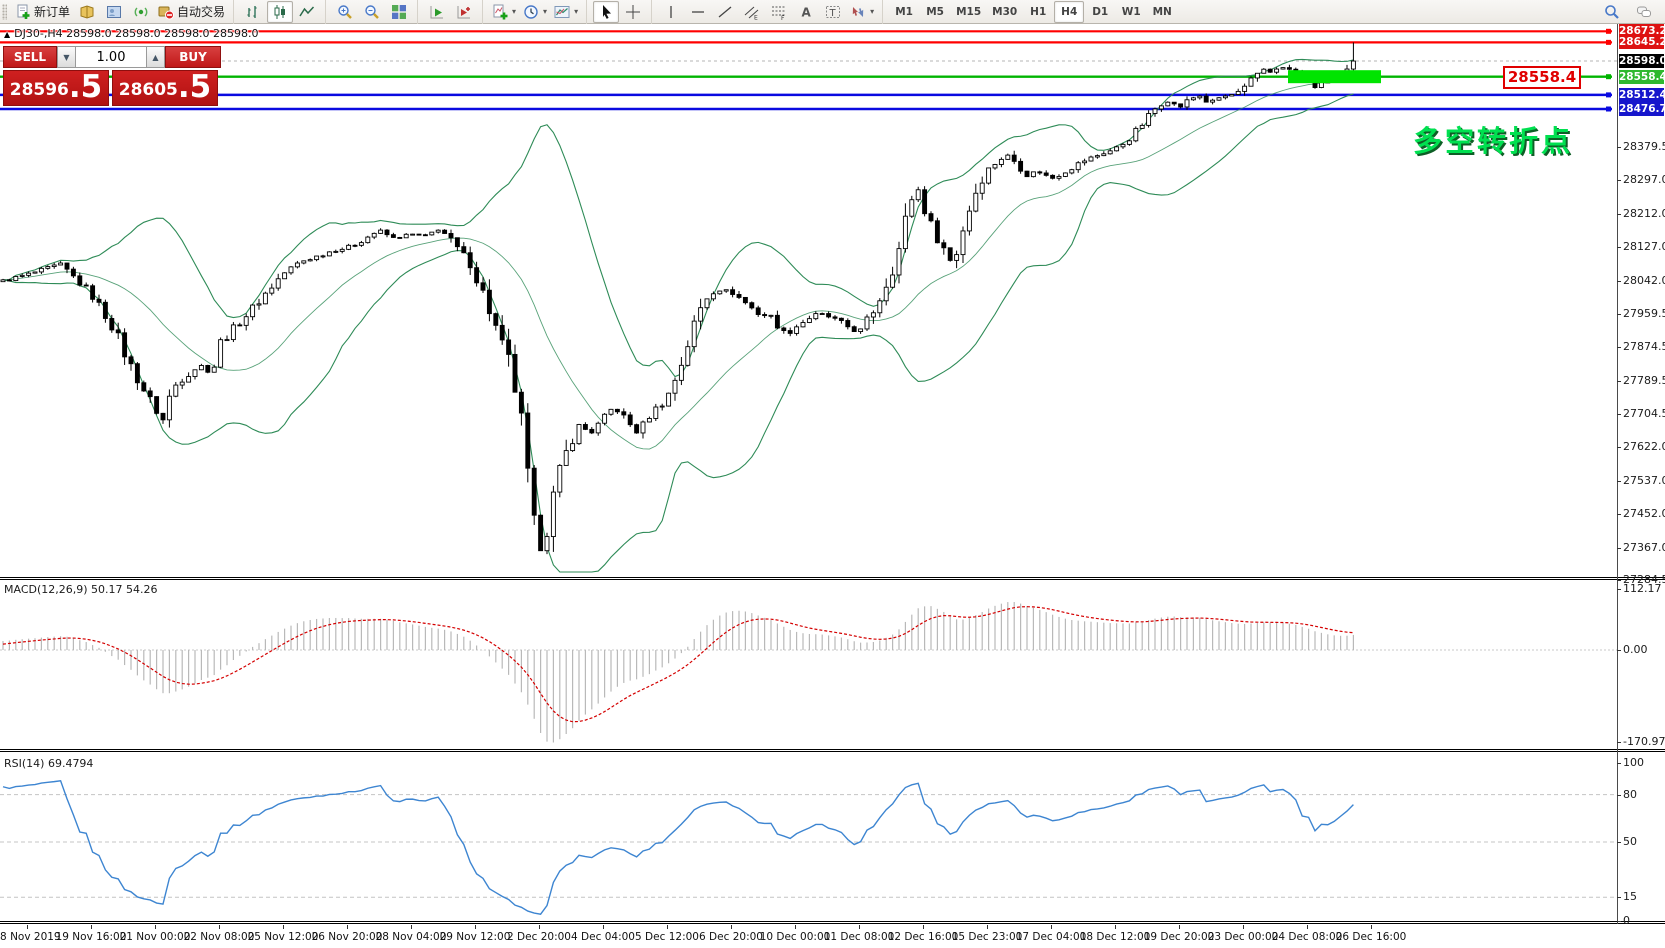 Image resolution: width=1665 pixels, height=948 pixels. Describe the element at coordinates (1100, 12) in the screenshot. I see `timeframe-d1-button: D1` at that location.